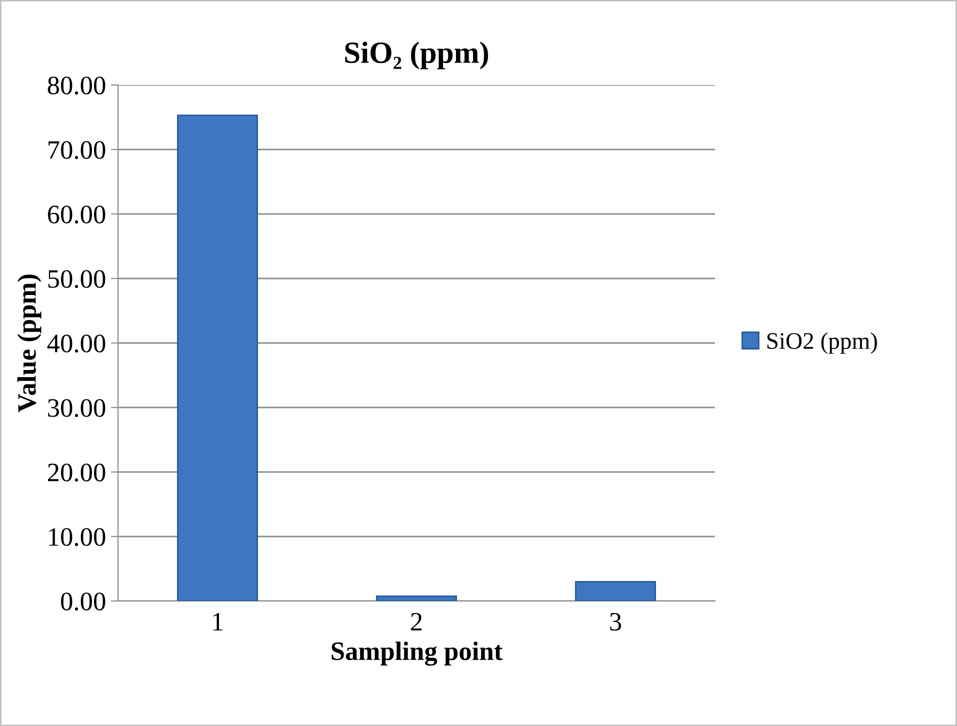  Describe the element at coordinates (77, 279) in the screenshot. I see `y-tick-label: 50.00` at that location.